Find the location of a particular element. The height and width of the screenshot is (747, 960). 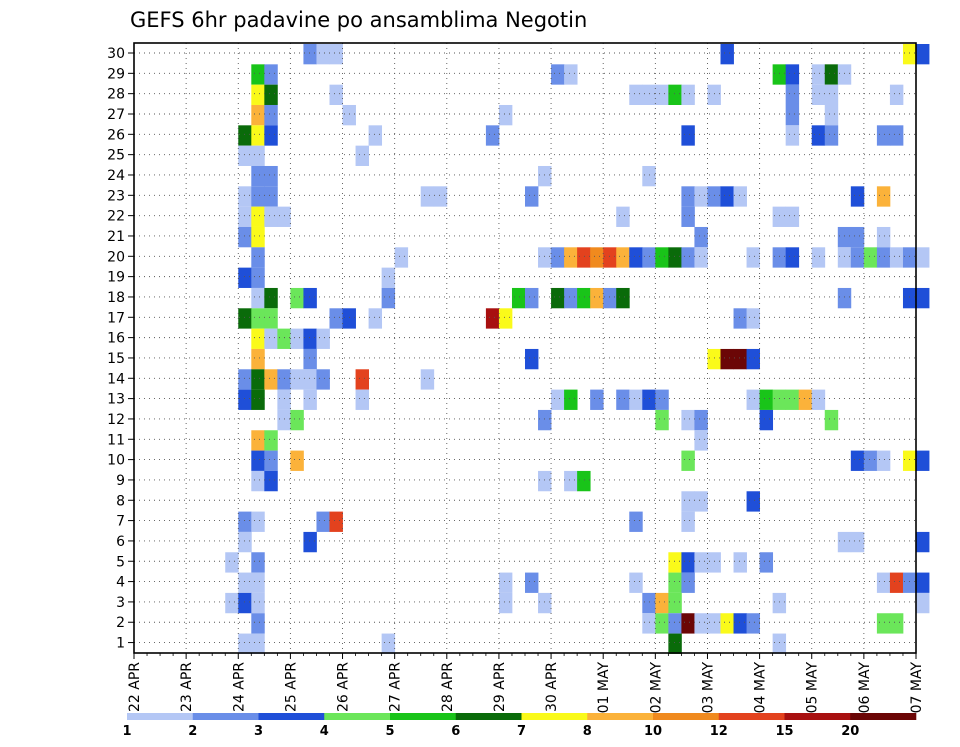

x-tick-label: 22 APR is located at coordinates (135, 687).